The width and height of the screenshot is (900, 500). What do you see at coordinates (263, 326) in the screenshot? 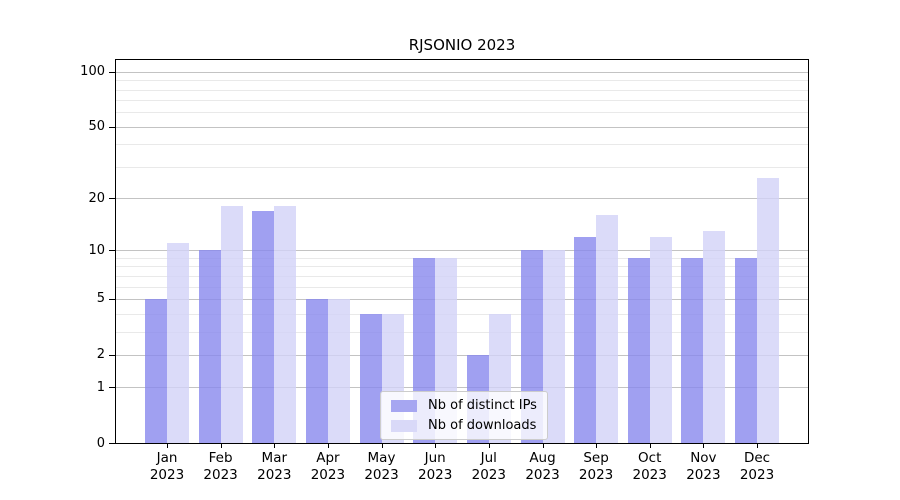
I see `bar-ips-mar` at bounding box center [263, 326].